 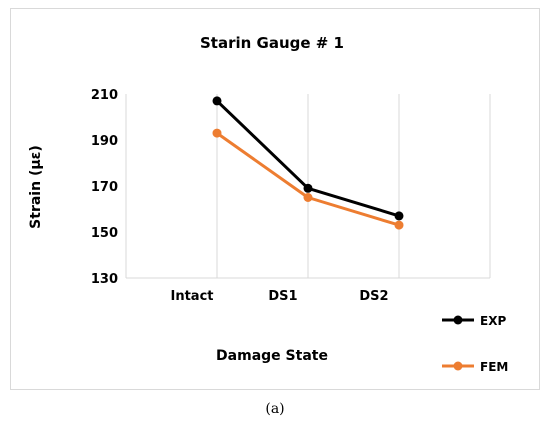 I want to click on y-tick-label: 210, so click(x=104, y=95).